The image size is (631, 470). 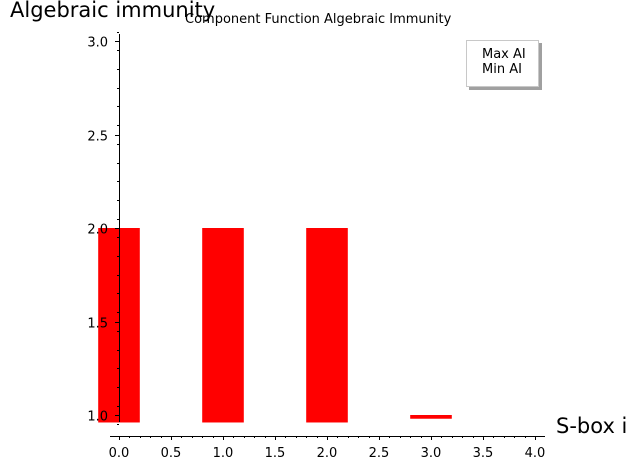 What do you see at coordinates (97, 417) in the screenshot?
I see `y-tick-label-0: 1.0` at bounding box center [97, 417].